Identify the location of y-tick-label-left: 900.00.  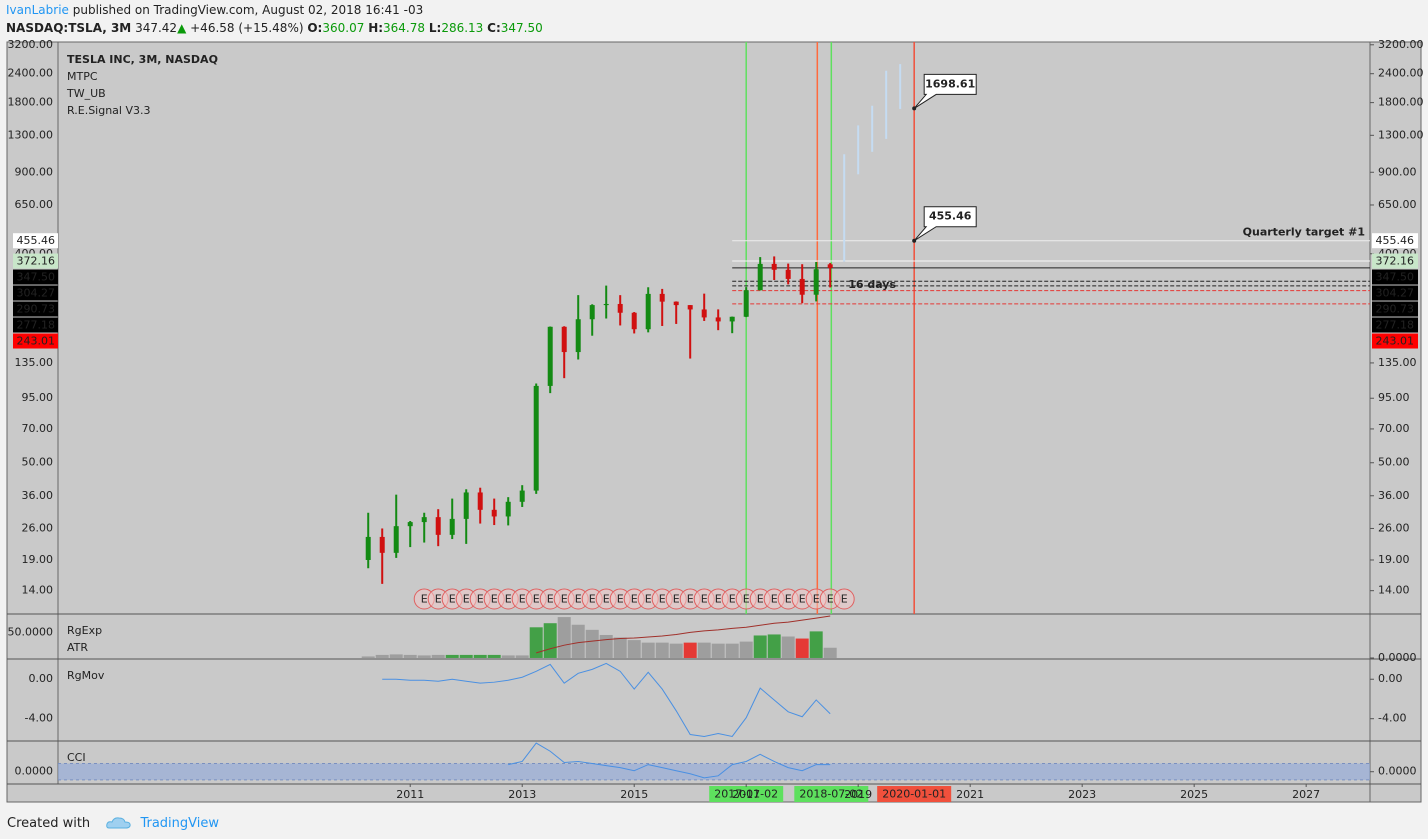
(34, 171).